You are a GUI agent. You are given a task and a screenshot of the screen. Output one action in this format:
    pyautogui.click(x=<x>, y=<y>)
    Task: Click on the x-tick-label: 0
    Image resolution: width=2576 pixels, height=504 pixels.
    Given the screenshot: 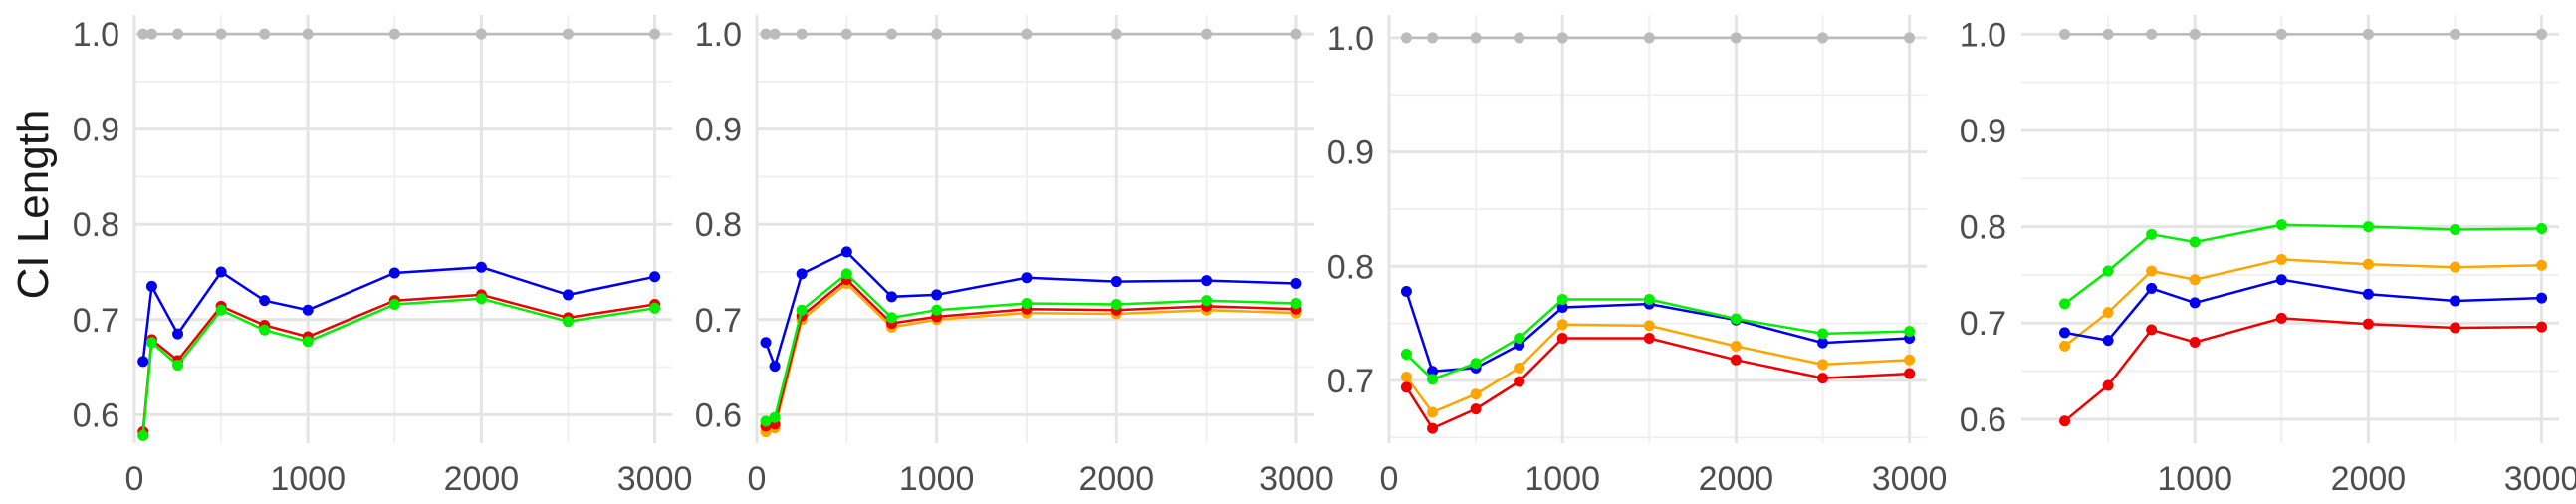 What is the action you would take?
    pyautogui.click(x=134, y=479)
    